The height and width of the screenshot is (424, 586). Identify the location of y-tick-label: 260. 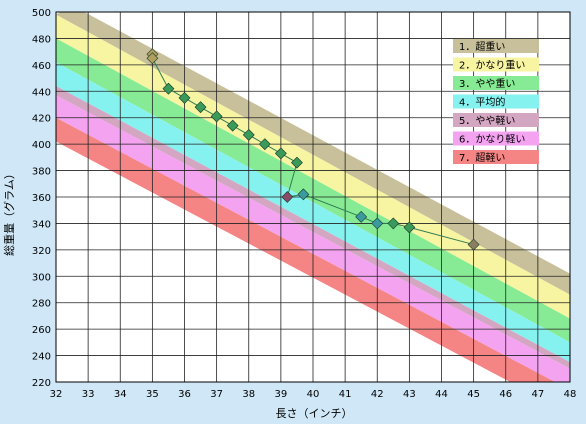
(41, 330).